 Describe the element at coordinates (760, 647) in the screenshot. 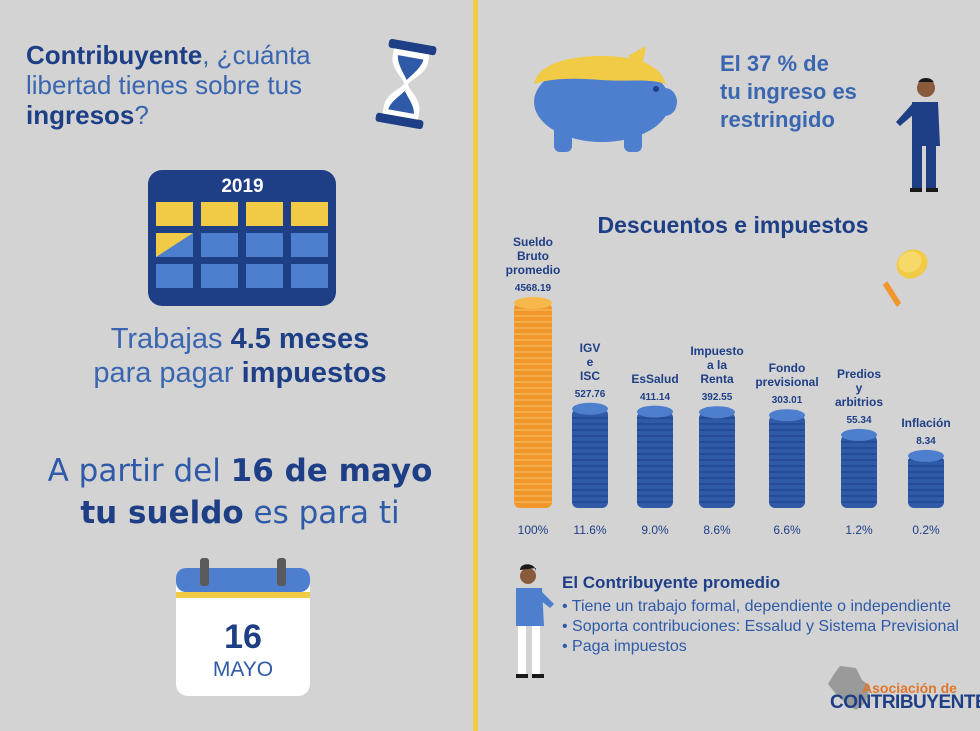

I see `profile-item: Paga impuestos` at that location.